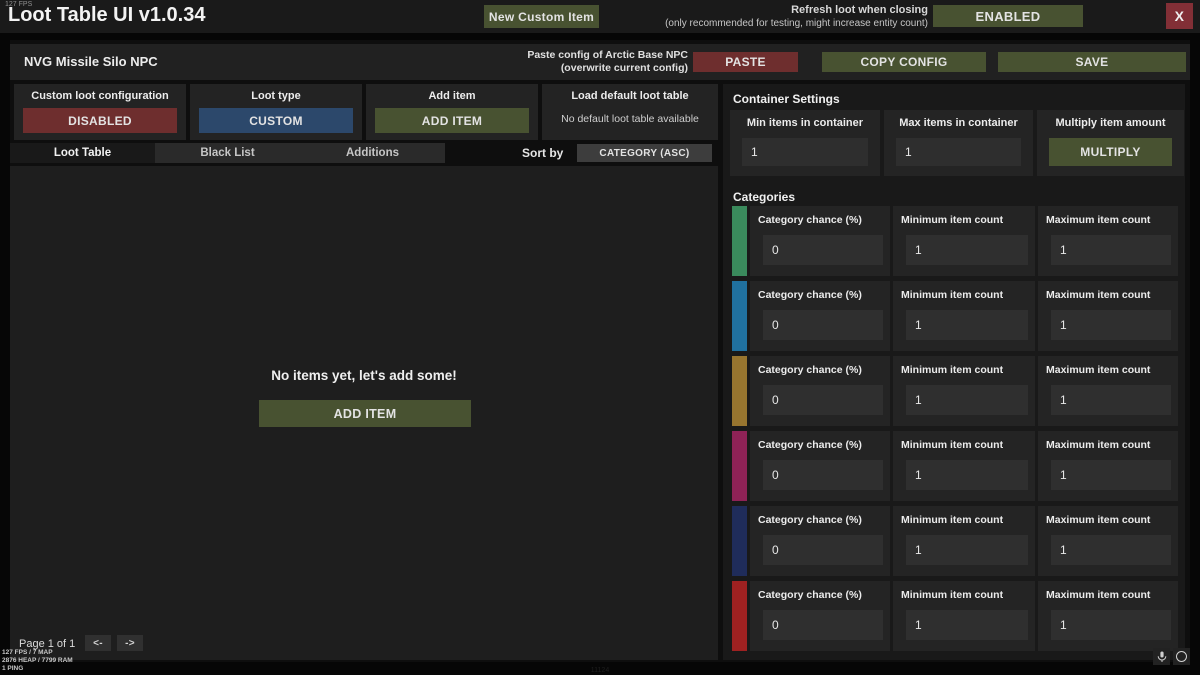  I want to click on tab-additions: Additions, so click(372, 153).